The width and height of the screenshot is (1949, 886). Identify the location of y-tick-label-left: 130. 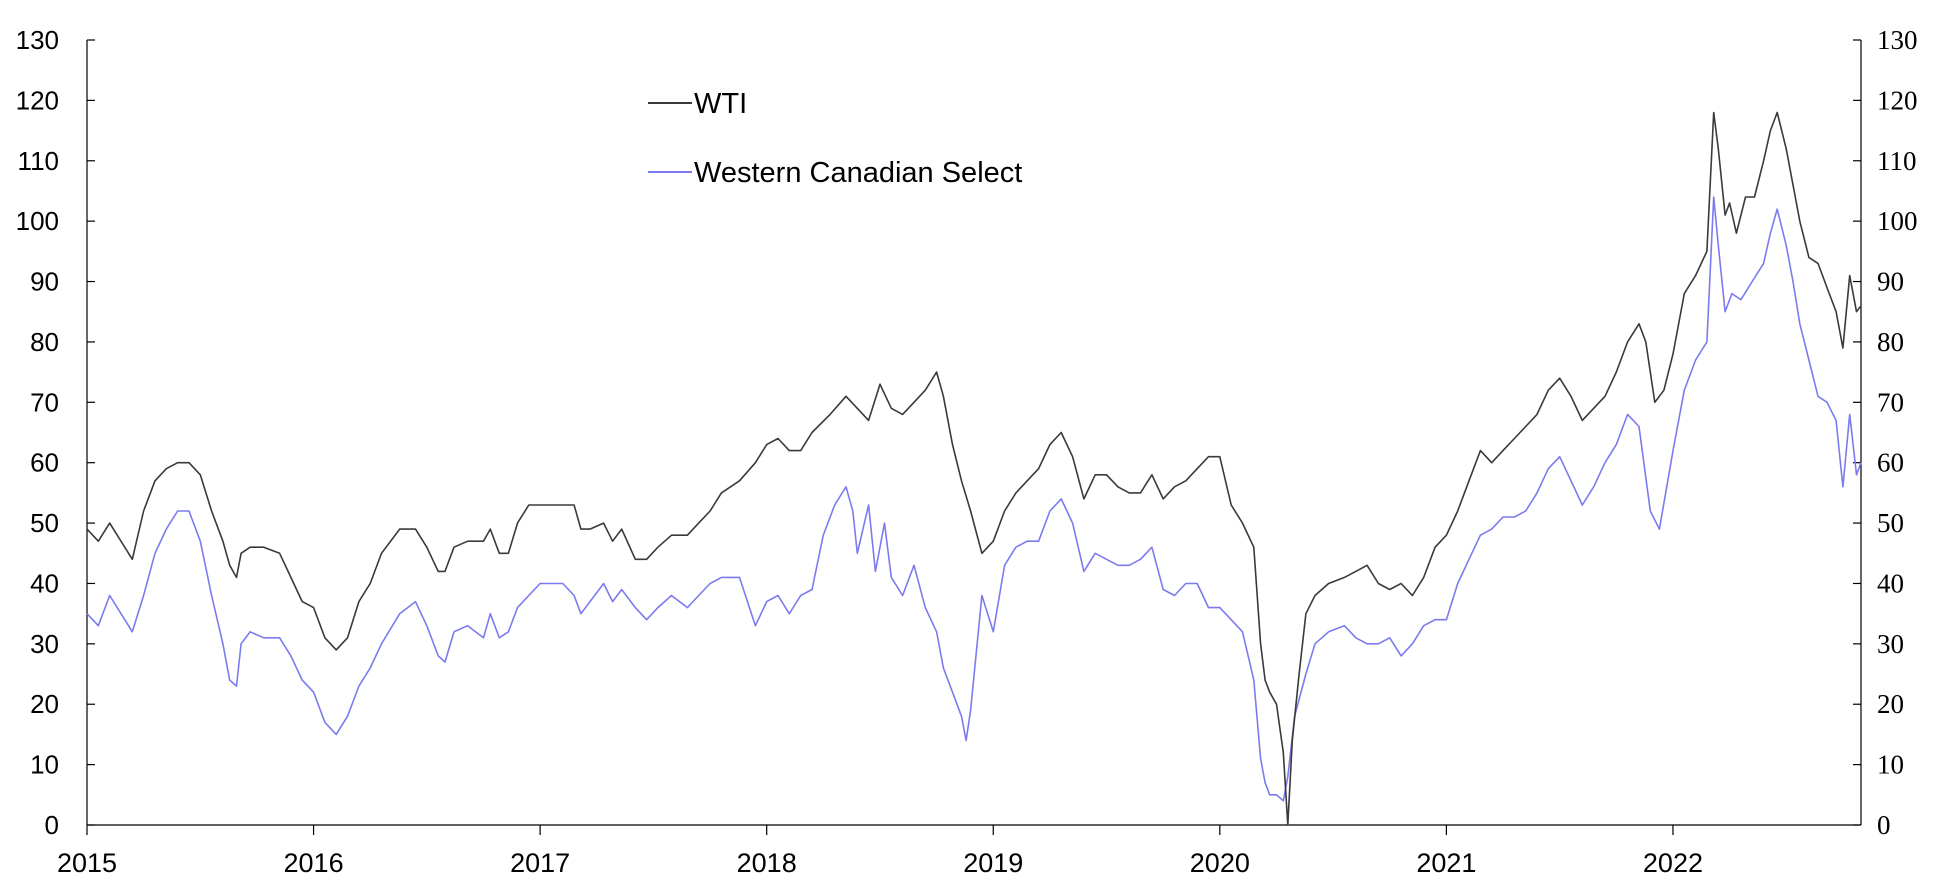
(37, 40).